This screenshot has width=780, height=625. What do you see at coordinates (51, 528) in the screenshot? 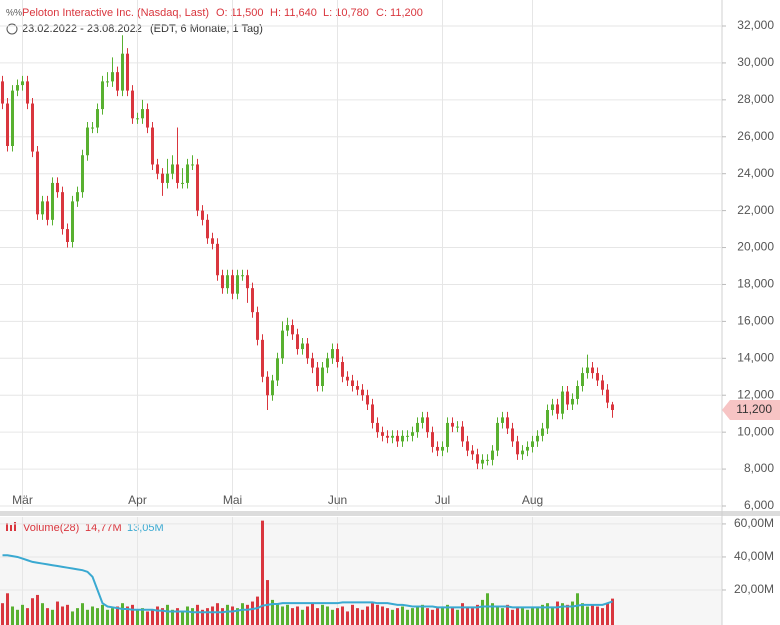
I see `volume-title: Volume(28)` at bounding box center [51, 528].